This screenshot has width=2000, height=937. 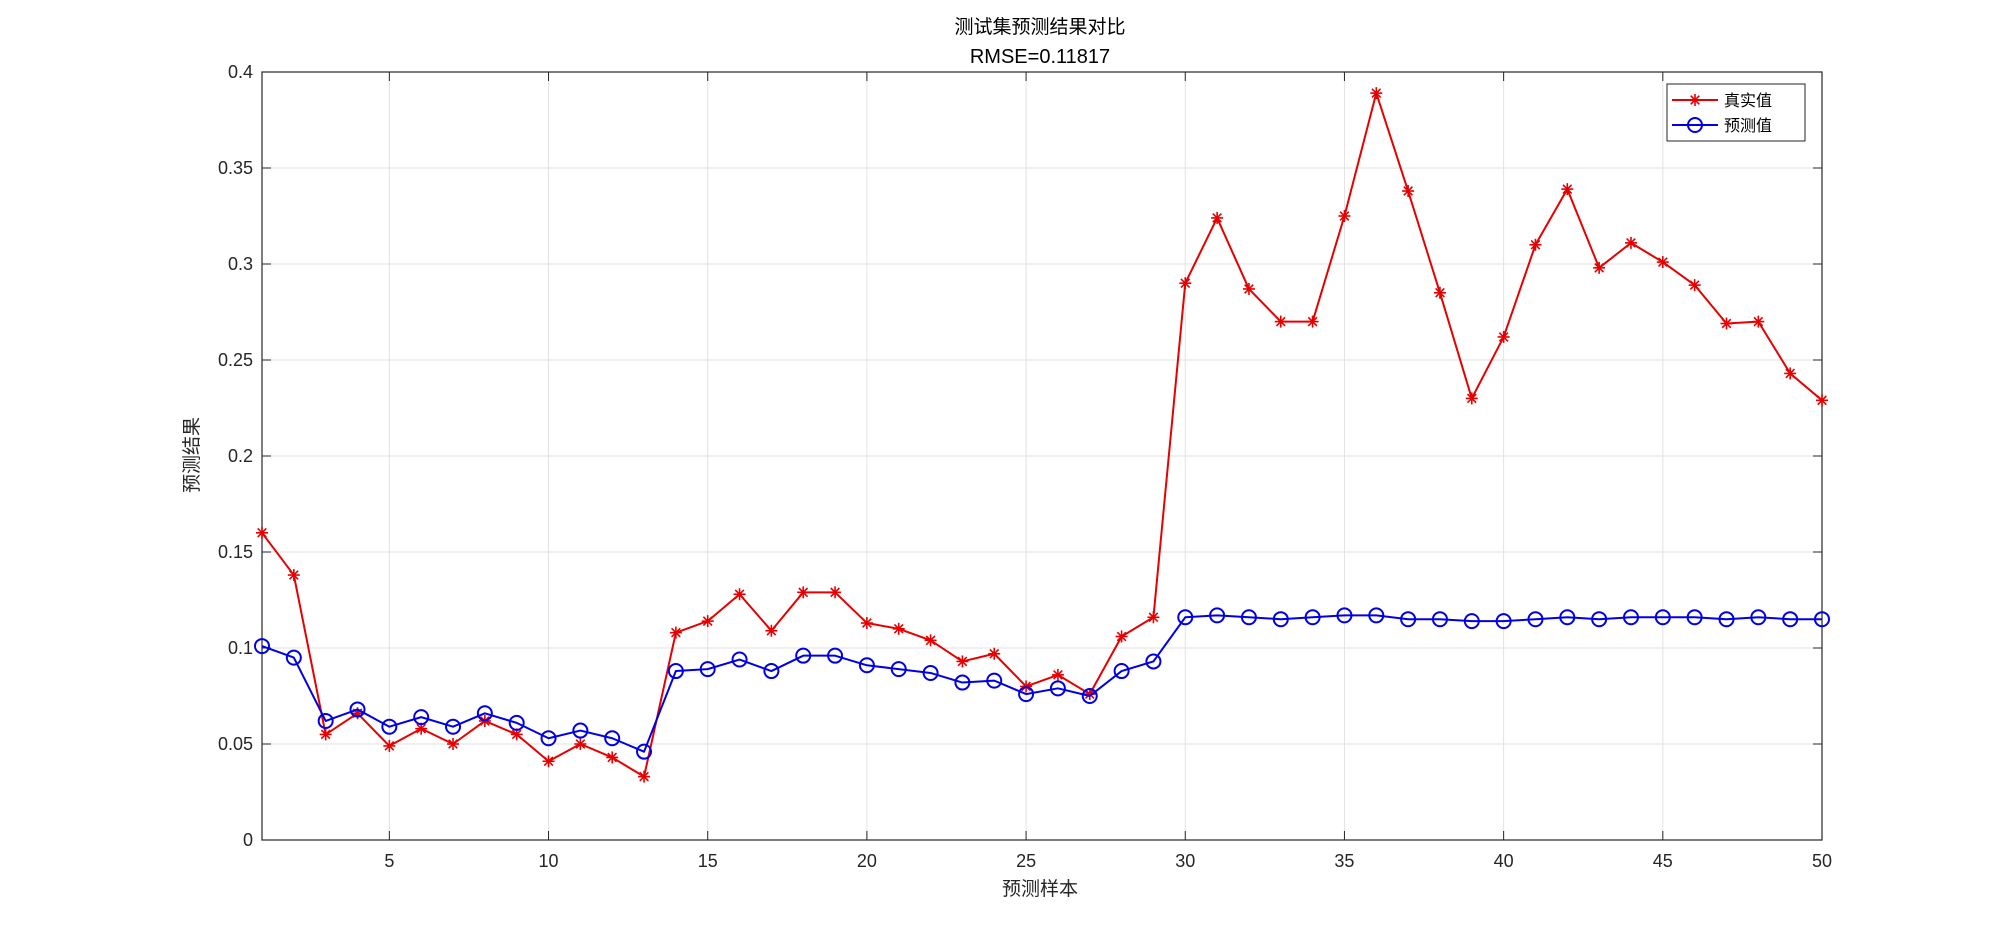 What do you see at coordinates (1822, 861) in the screenshot?
I see `x-tick-label: 50` at bounding box center [1822, 861].